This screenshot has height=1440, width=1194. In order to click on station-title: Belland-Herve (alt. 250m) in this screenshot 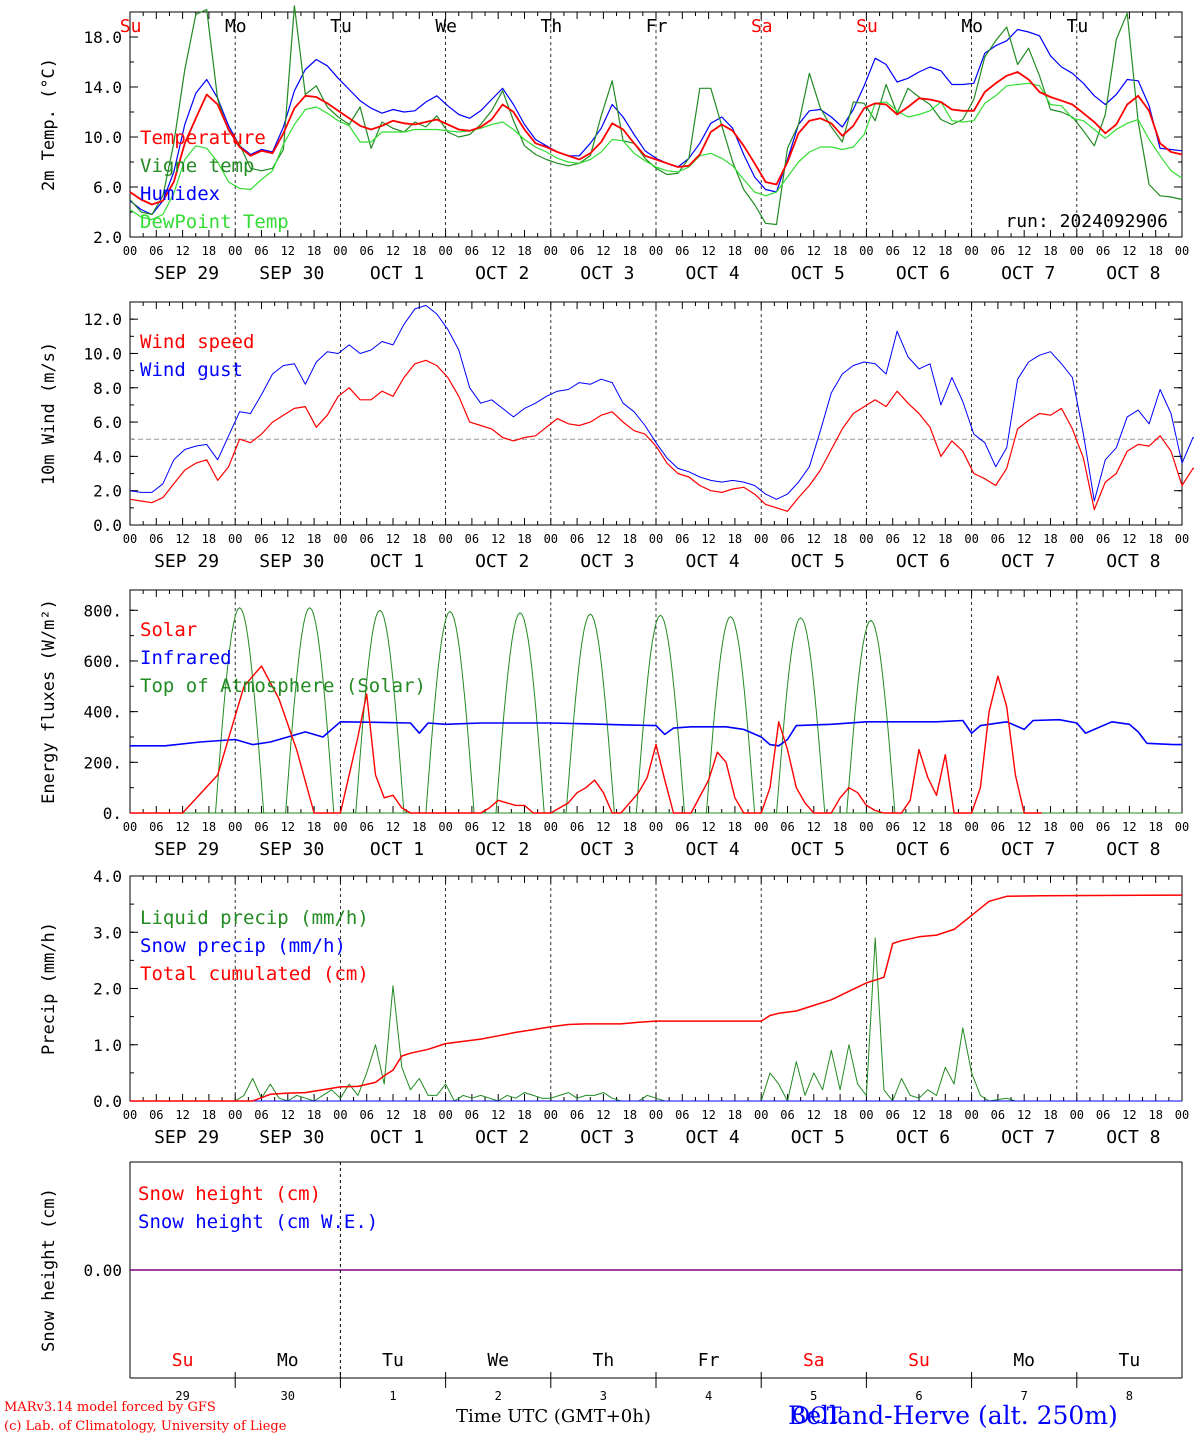, I will do `click(953, 1415)`.